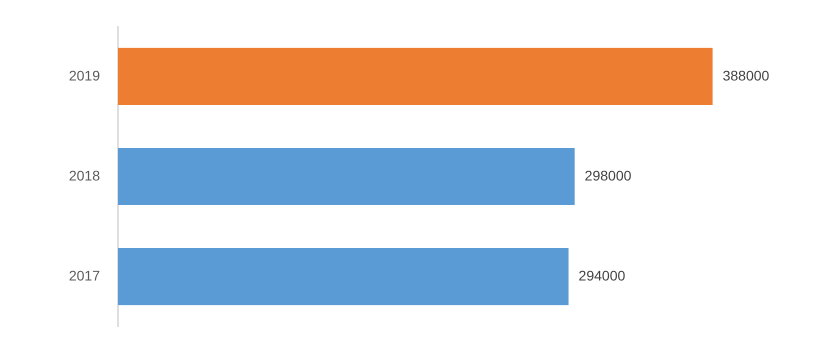 This screenshot has height=353, width=818. Describe the element at coordinates (84, 75) in the screenshot. I see `y-tick-label: 2019` at that location.